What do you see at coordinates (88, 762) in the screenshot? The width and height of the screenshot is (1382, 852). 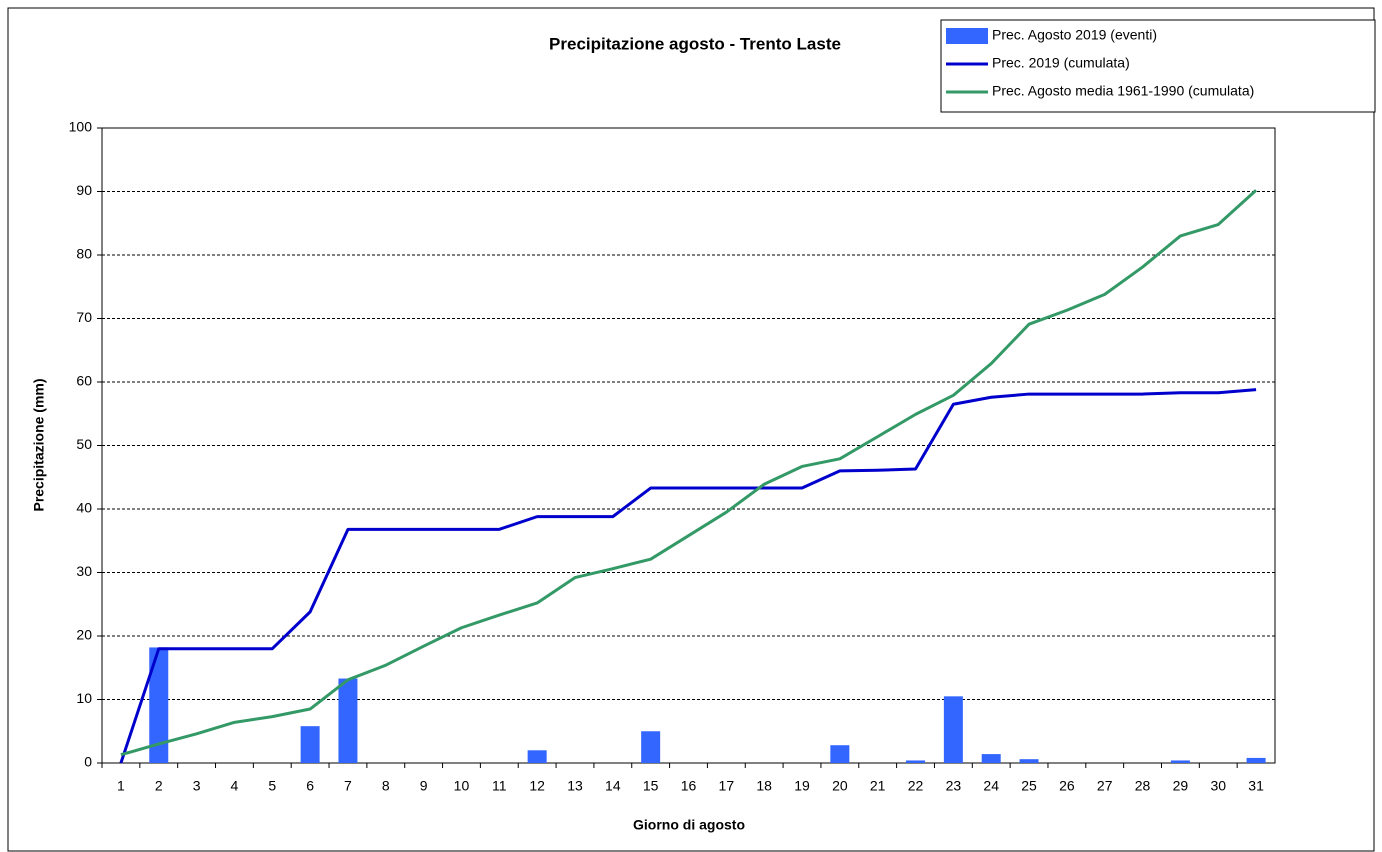 I see `y-tick-label: 0` at bounding box center [88, 762].